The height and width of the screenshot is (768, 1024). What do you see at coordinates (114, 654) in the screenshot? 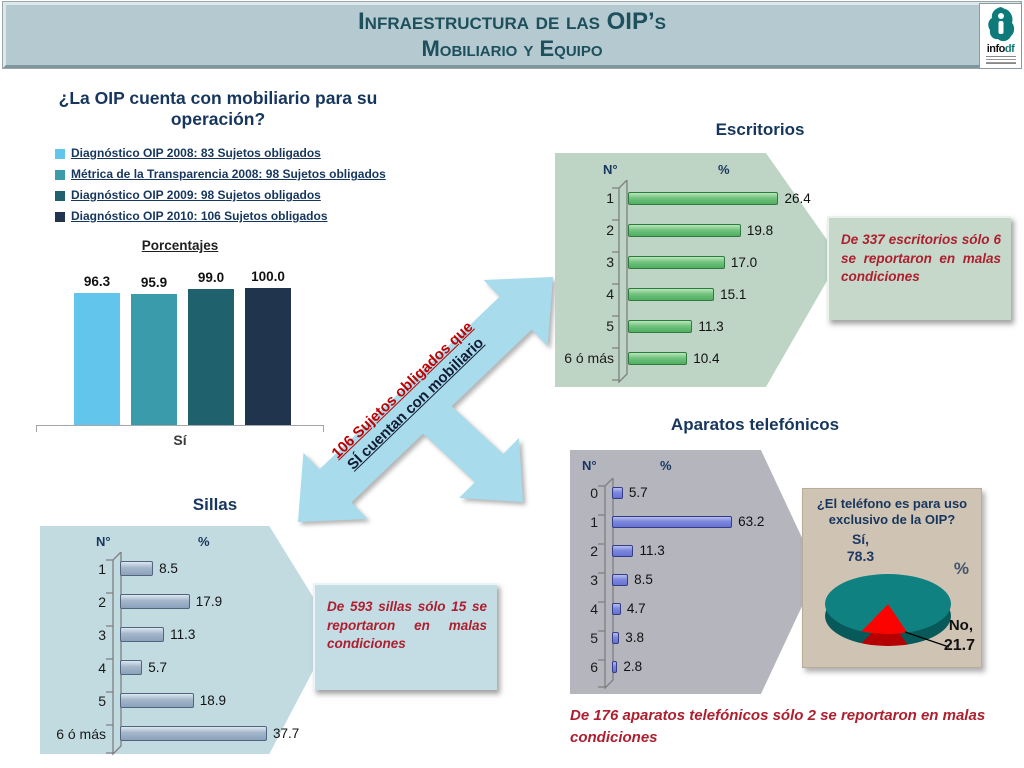
I see `sillas-axis-wall` at bounding box center [114, 654].